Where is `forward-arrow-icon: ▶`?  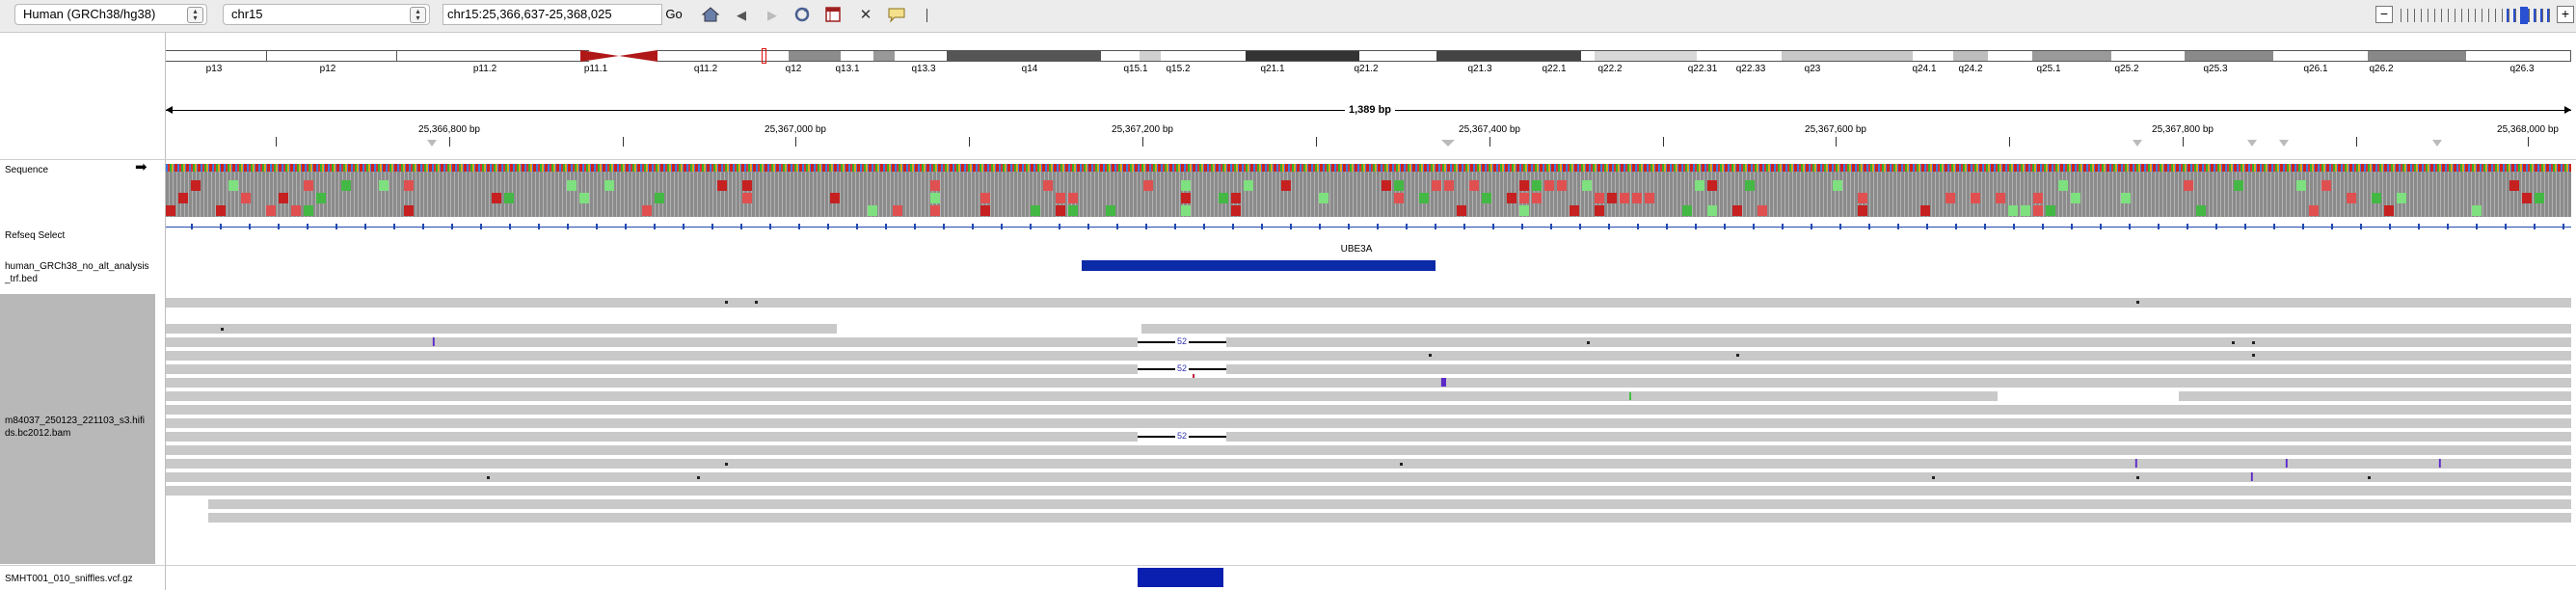
forward-arrow-icon: ▶ is located at coordinates (772, 15).